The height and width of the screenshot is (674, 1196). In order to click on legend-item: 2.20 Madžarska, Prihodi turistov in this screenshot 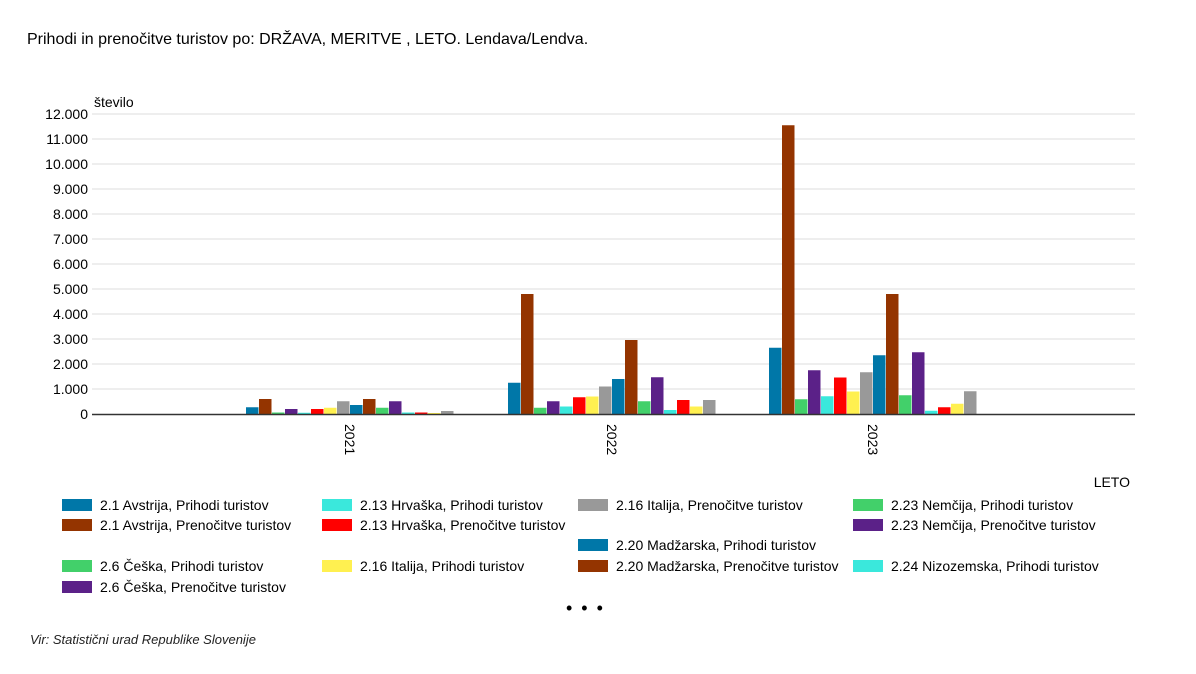, I will do `click(722, 545)`.